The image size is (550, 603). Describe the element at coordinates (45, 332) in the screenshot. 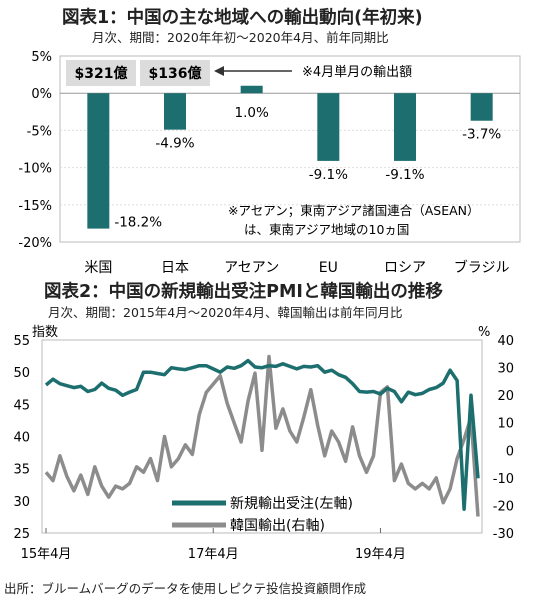

I see `fig2-left-unit: 指数` at that location.